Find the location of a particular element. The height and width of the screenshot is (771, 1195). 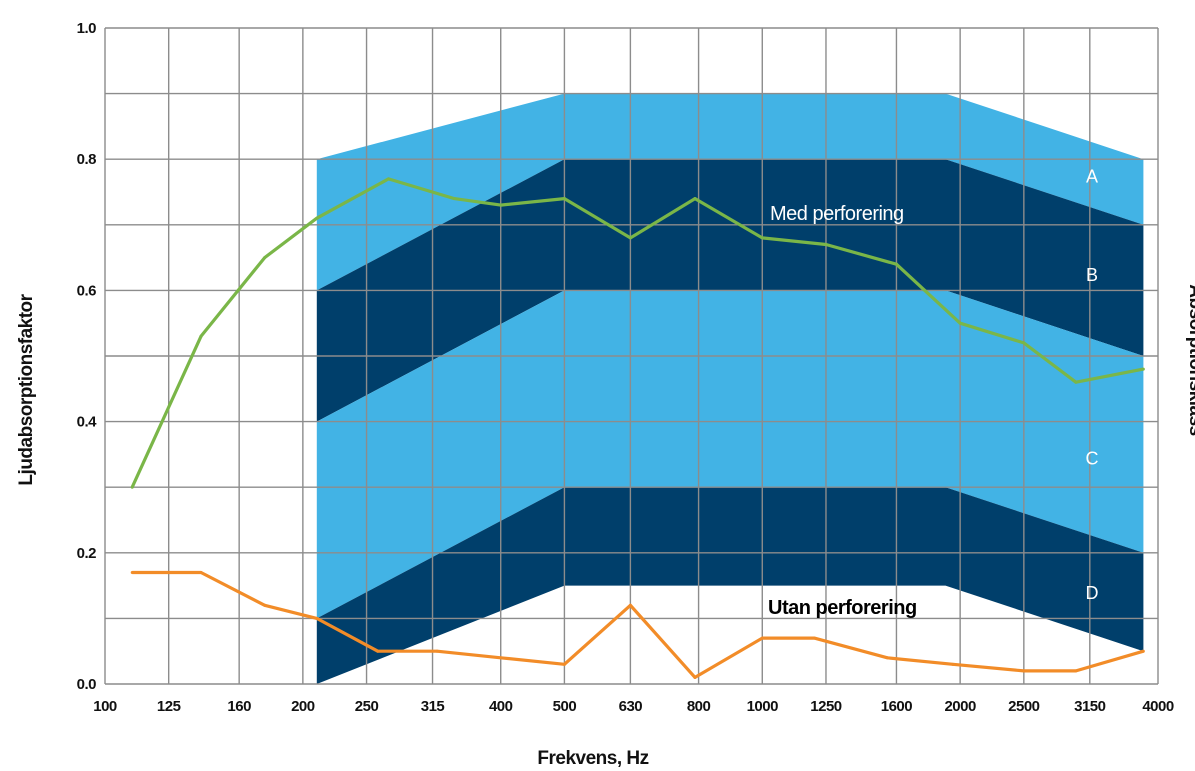

class-labels: A B C D is located at coordinates (1092, 385).